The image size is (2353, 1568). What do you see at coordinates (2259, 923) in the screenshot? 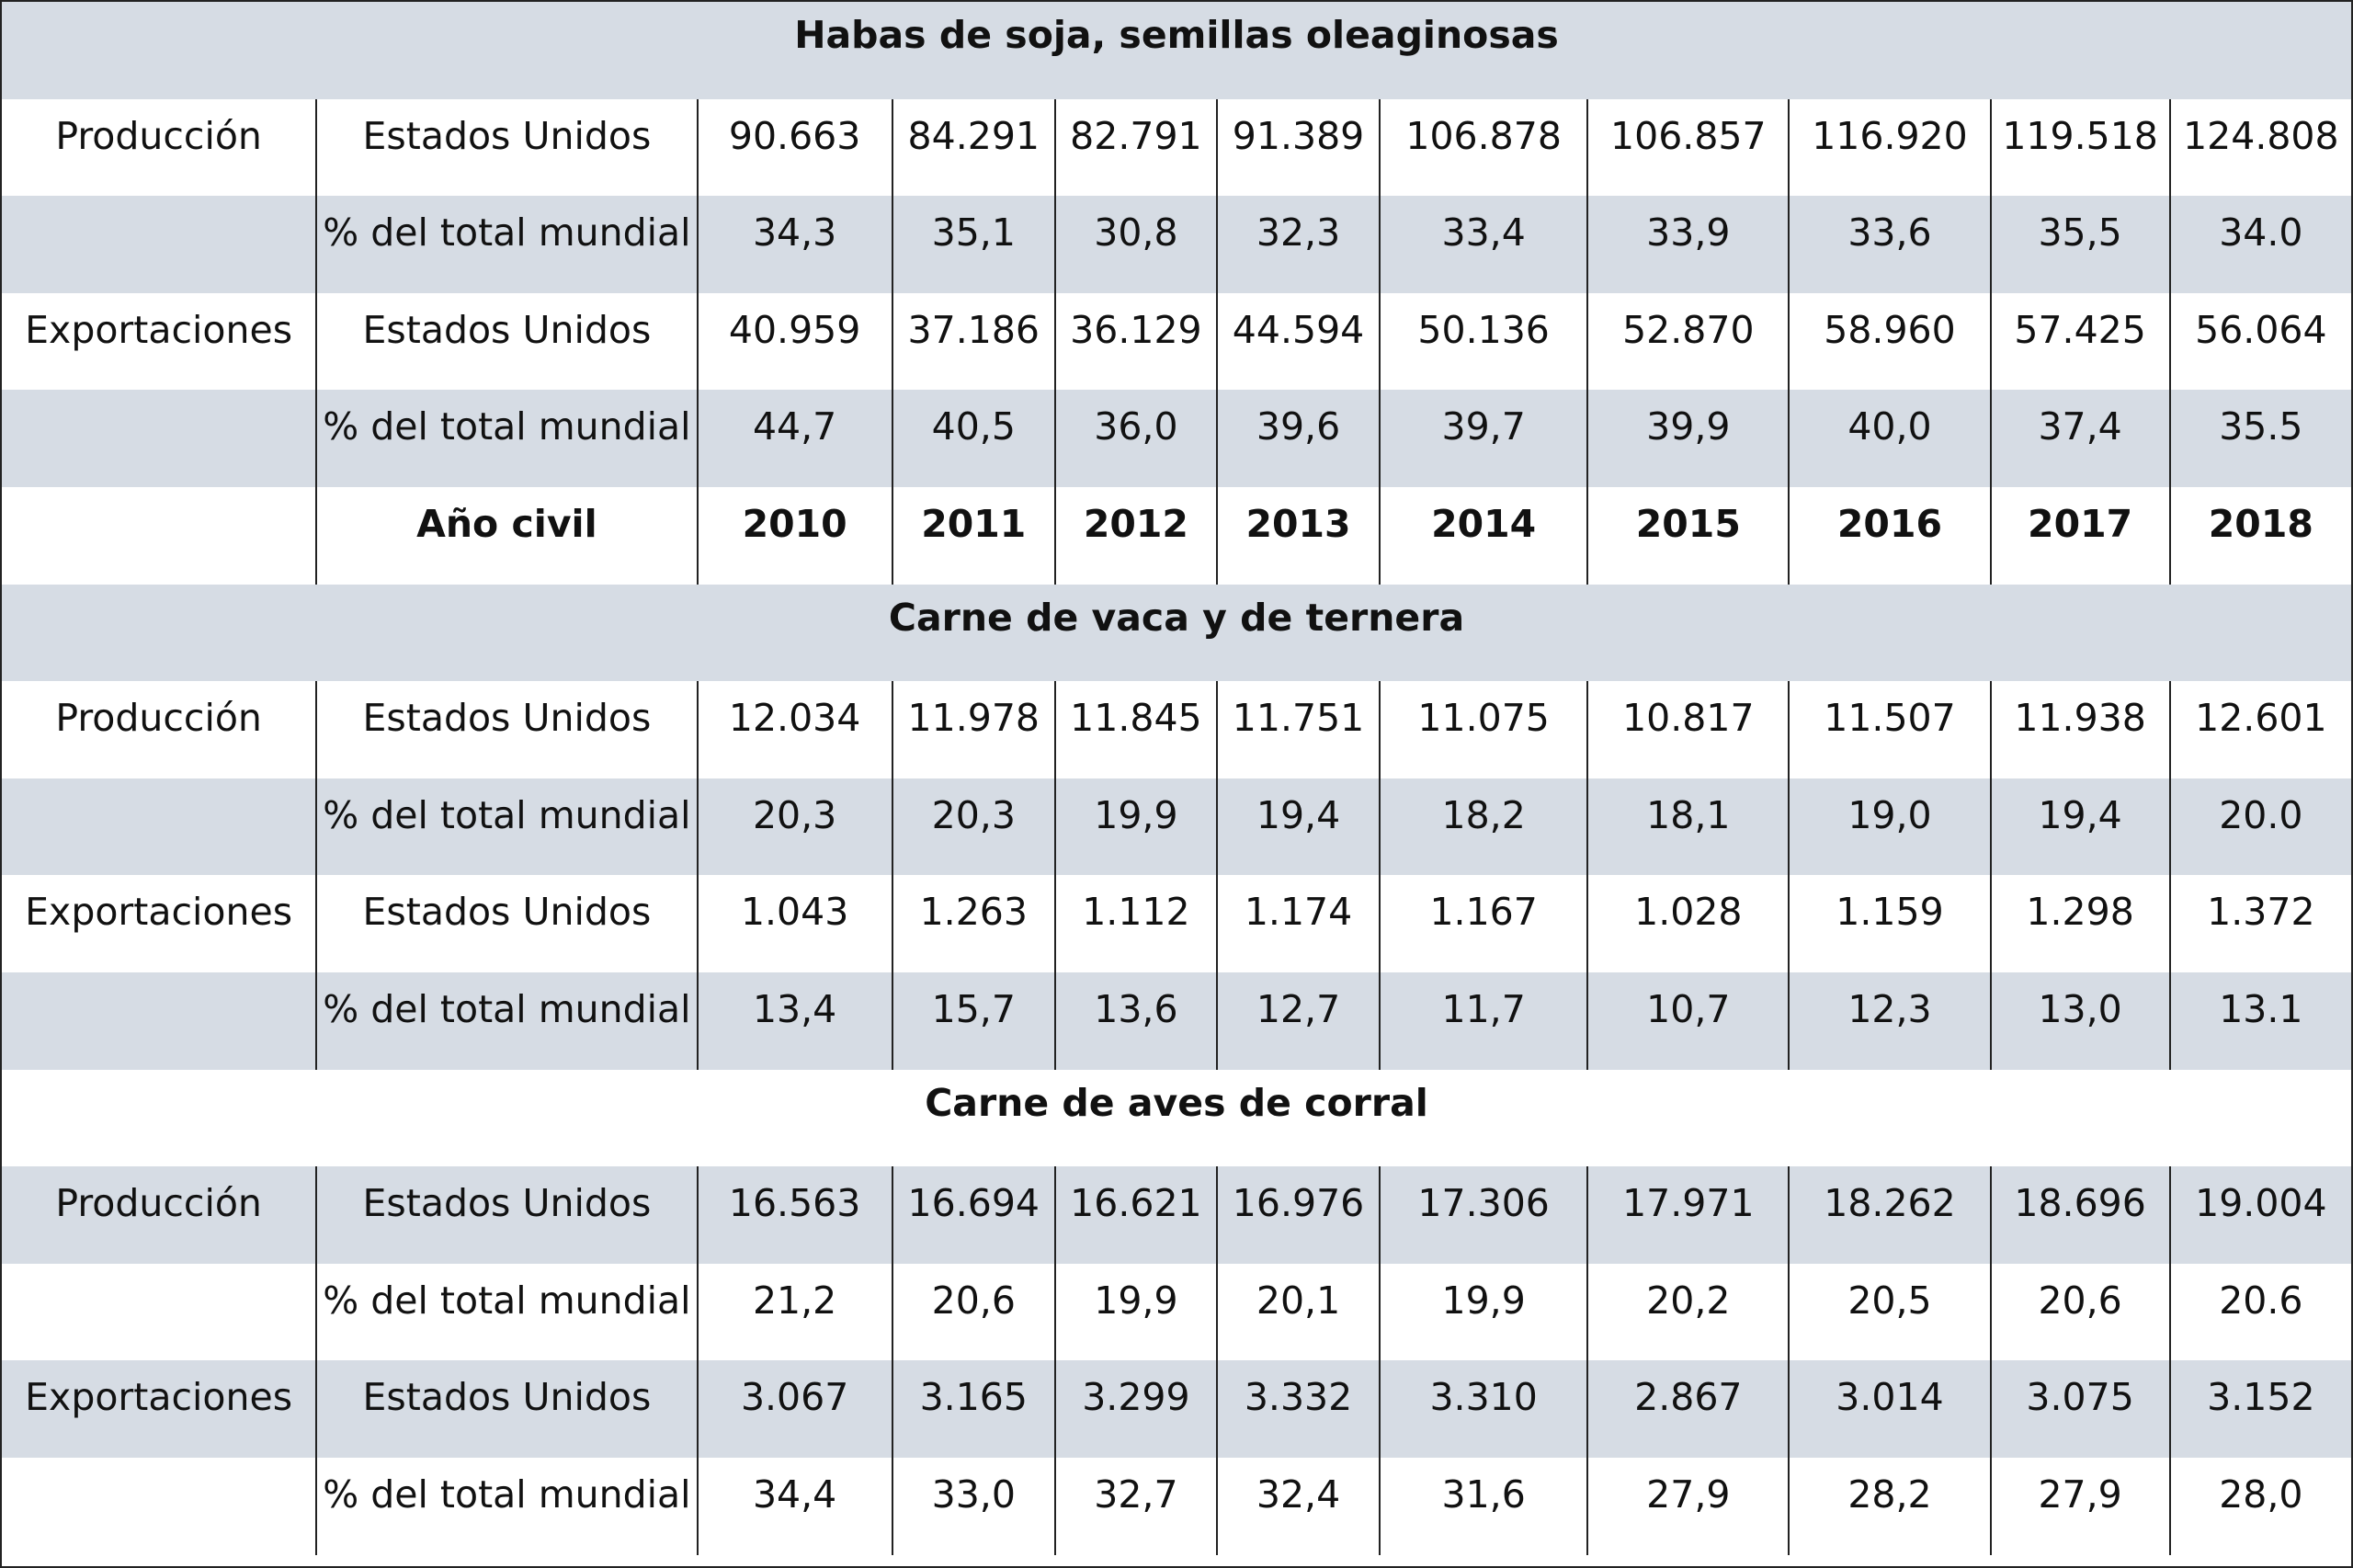
I see `value-cell: 1.372` at bounding box center [2259, 923].